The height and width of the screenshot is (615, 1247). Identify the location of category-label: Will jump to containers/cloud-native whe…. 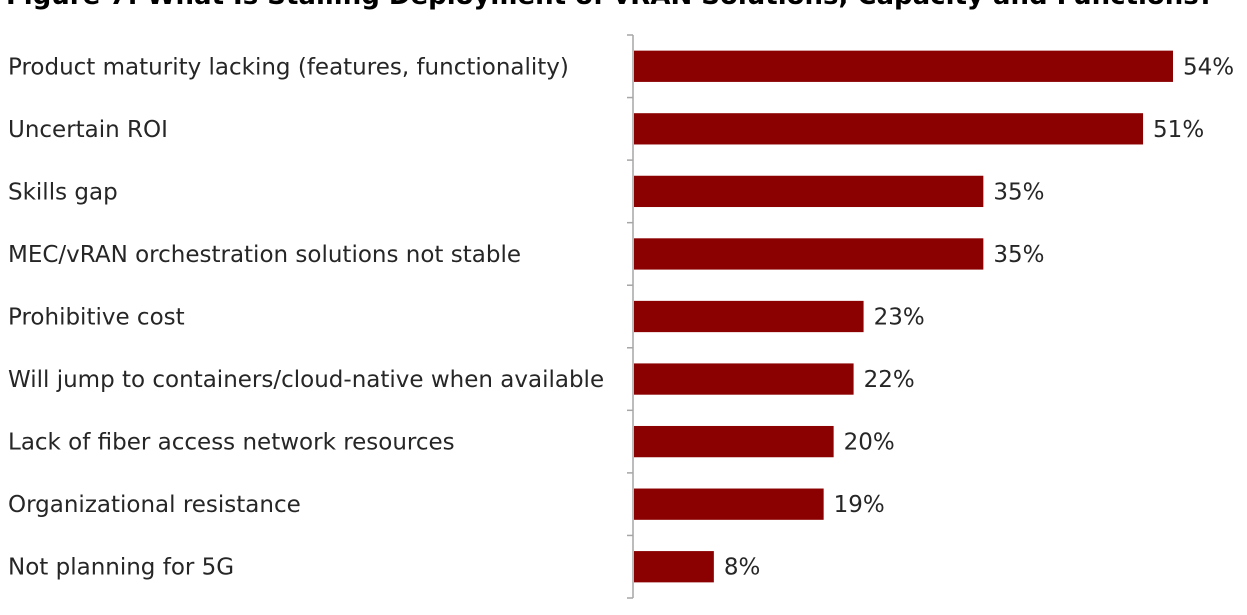
(306, 380).